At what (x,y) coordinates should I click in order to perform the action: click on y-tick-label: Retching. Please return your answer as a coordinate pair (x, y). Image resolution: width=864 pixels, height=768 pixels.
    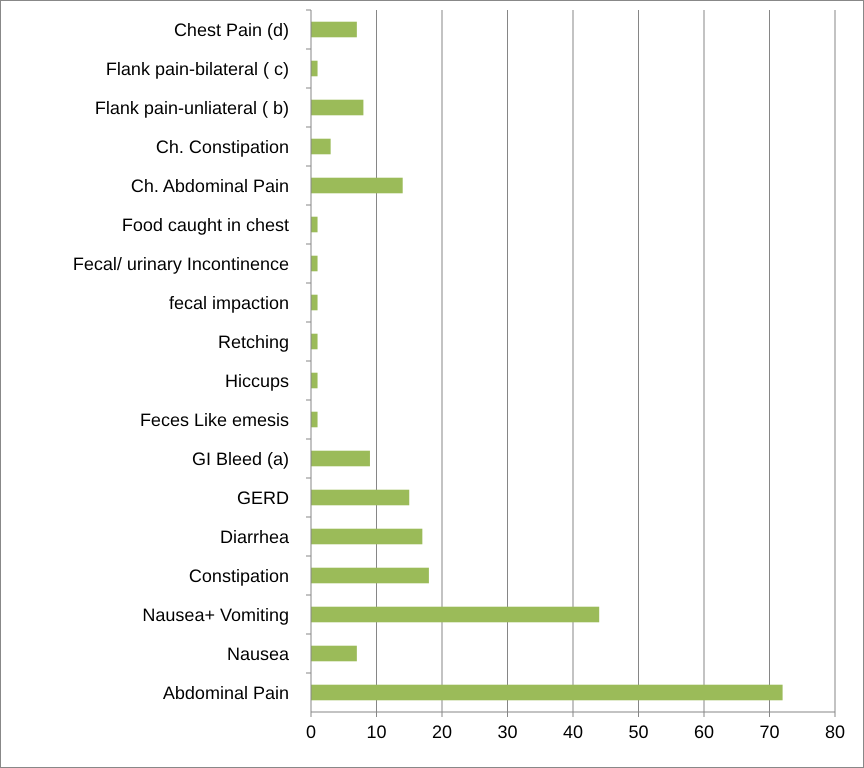
    Looking at the image, I should click on (253, 342).